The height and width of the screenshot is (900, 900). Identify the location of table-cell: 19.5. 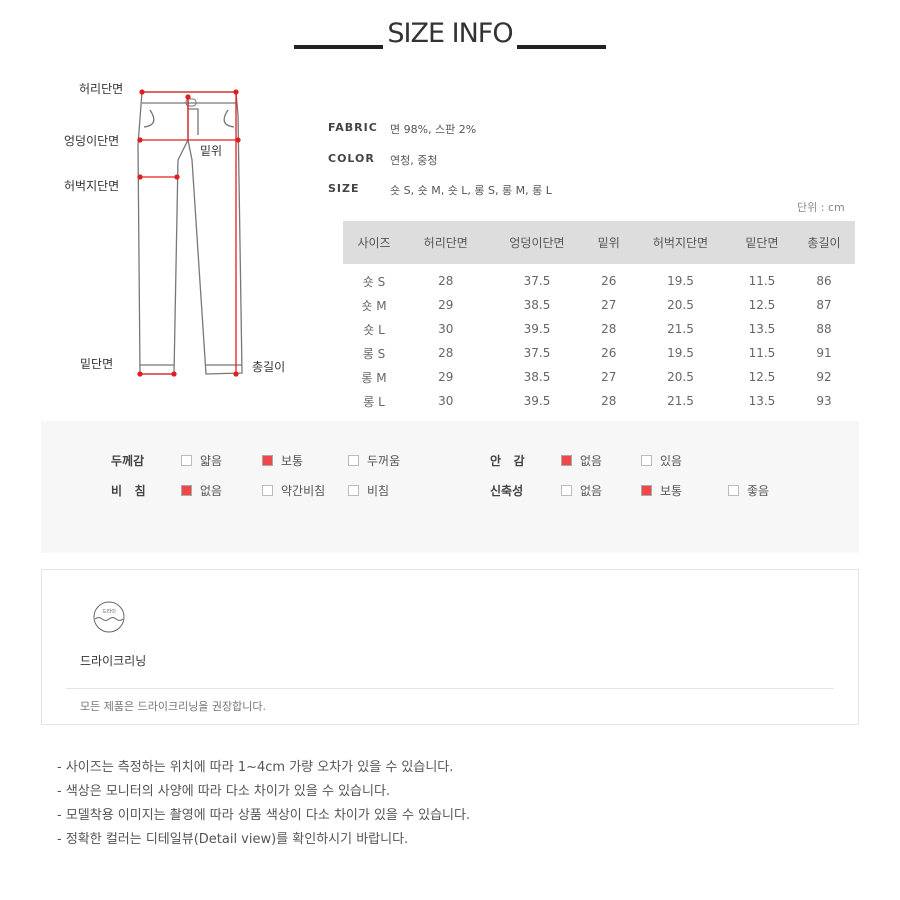
(680, 281).